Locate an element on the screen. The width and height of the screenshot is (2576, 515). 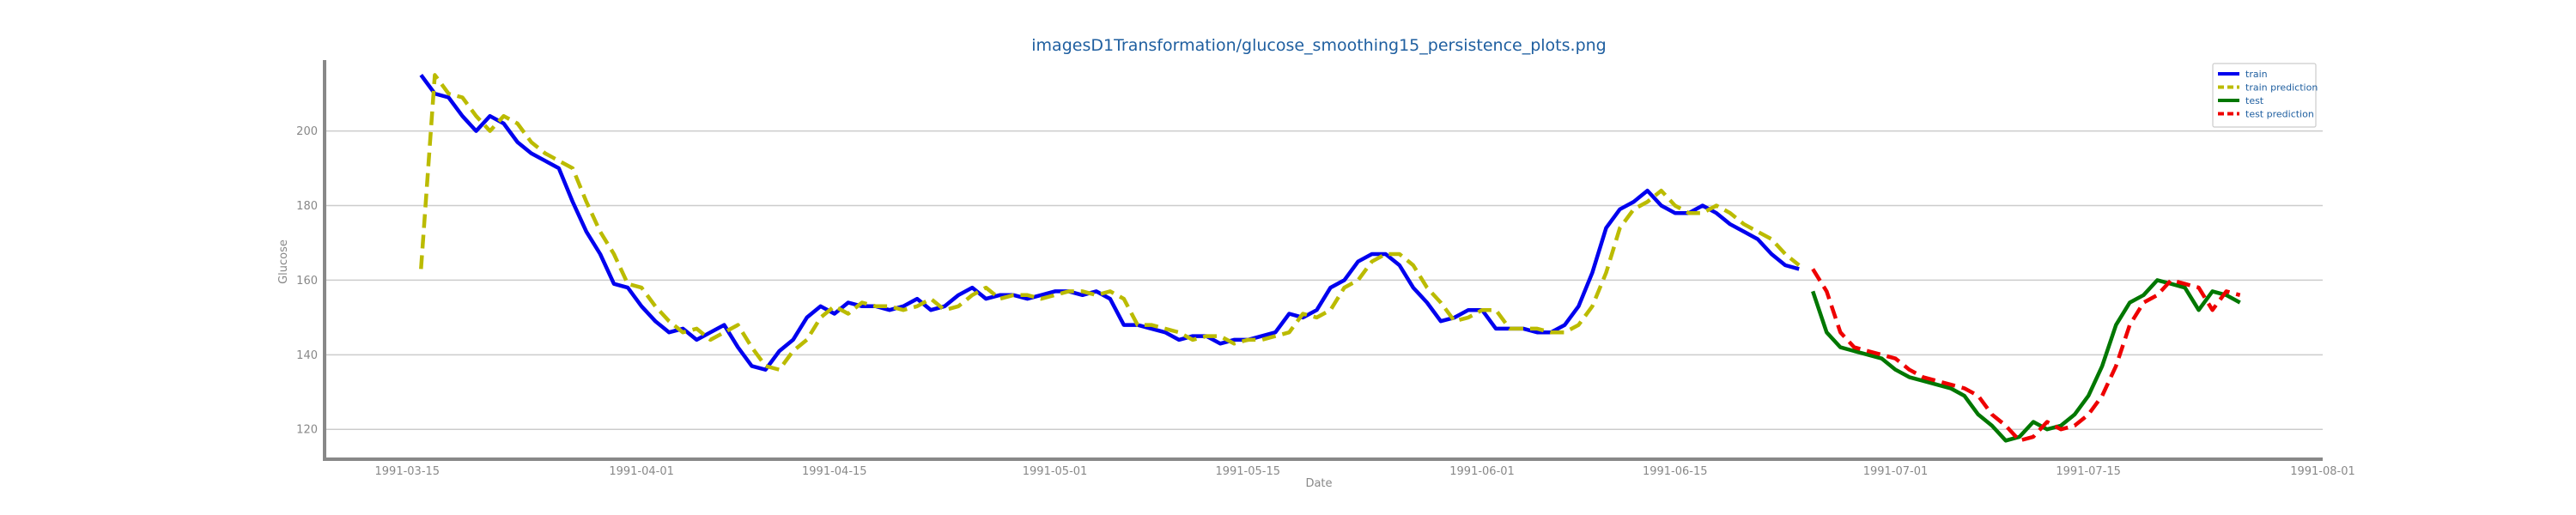
x-tick-label: 1991-04-15 is located at coordinates (834, 471).